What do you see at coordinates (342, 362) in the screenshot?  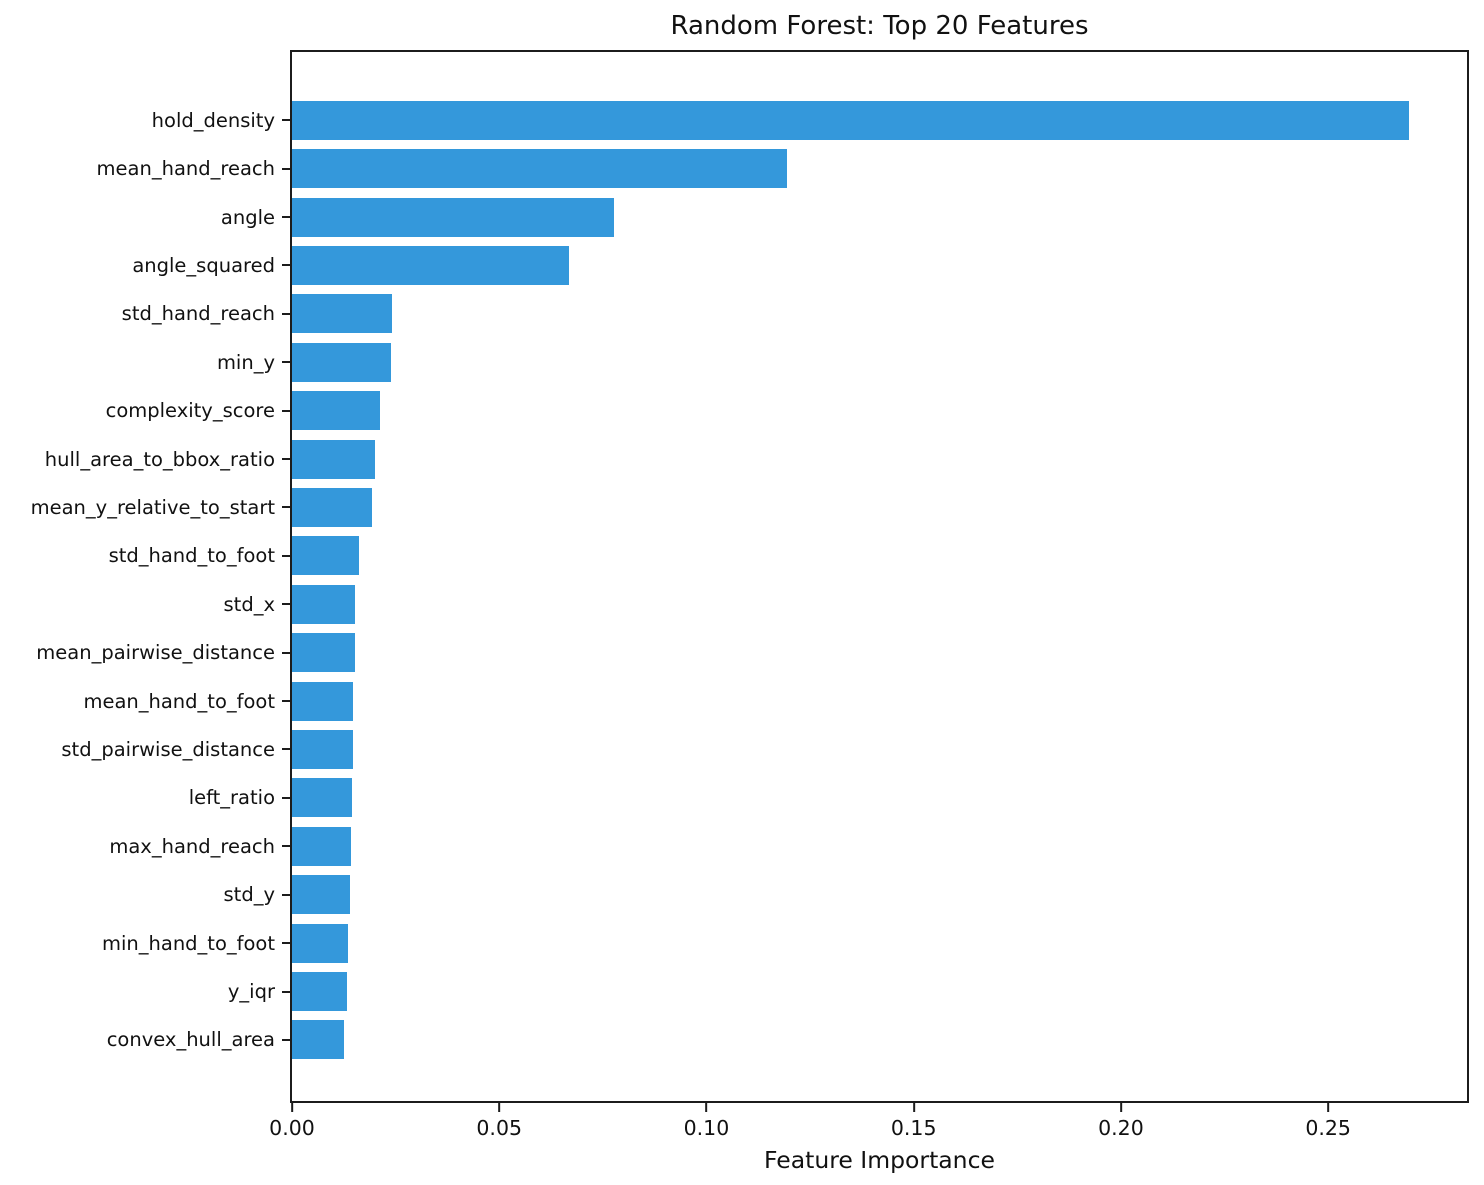 I see `bar-min_y` at bounding box center [342, 362].